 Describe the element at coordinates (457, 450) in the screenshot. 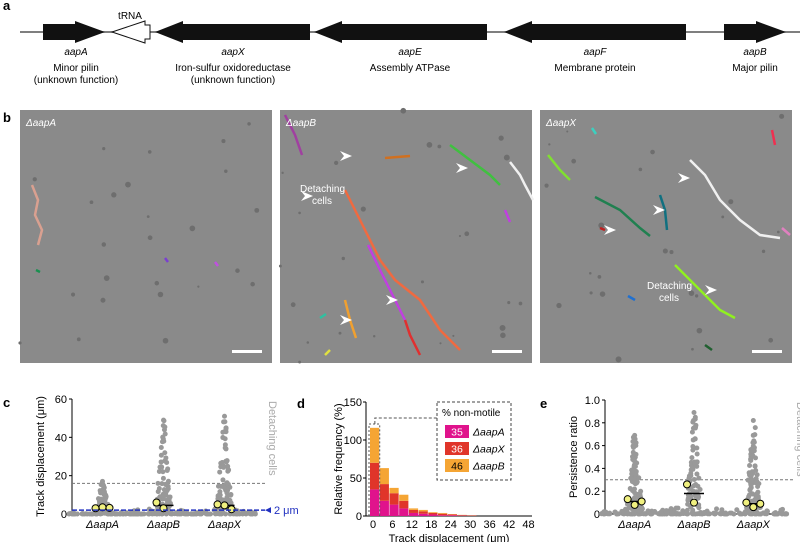

I see `legend-value: 36` at that location.